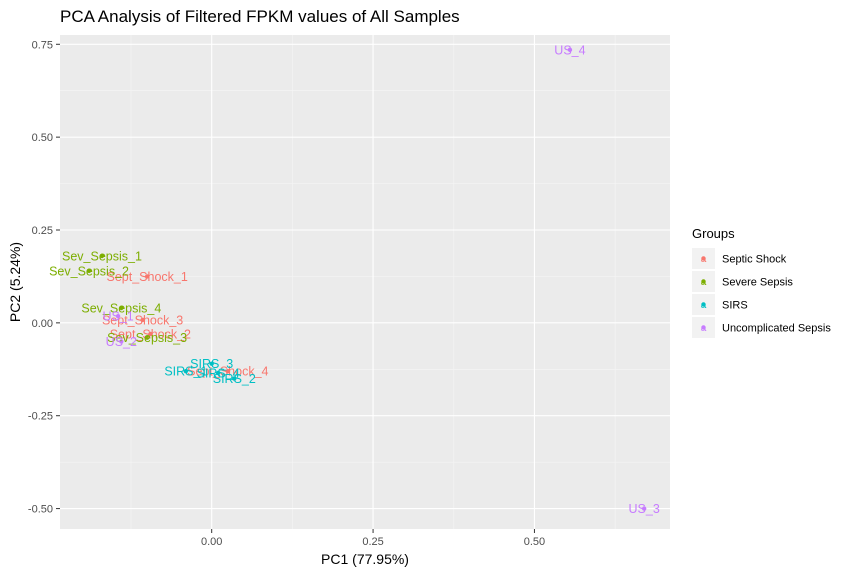 Image resolution: width=862 pixels, height=574 pixels. What do you see at coordinates (365, 559) in the screenshot?
I see `x-axis-title: PC1 (77.95%)` at bounding box center [365, 559].